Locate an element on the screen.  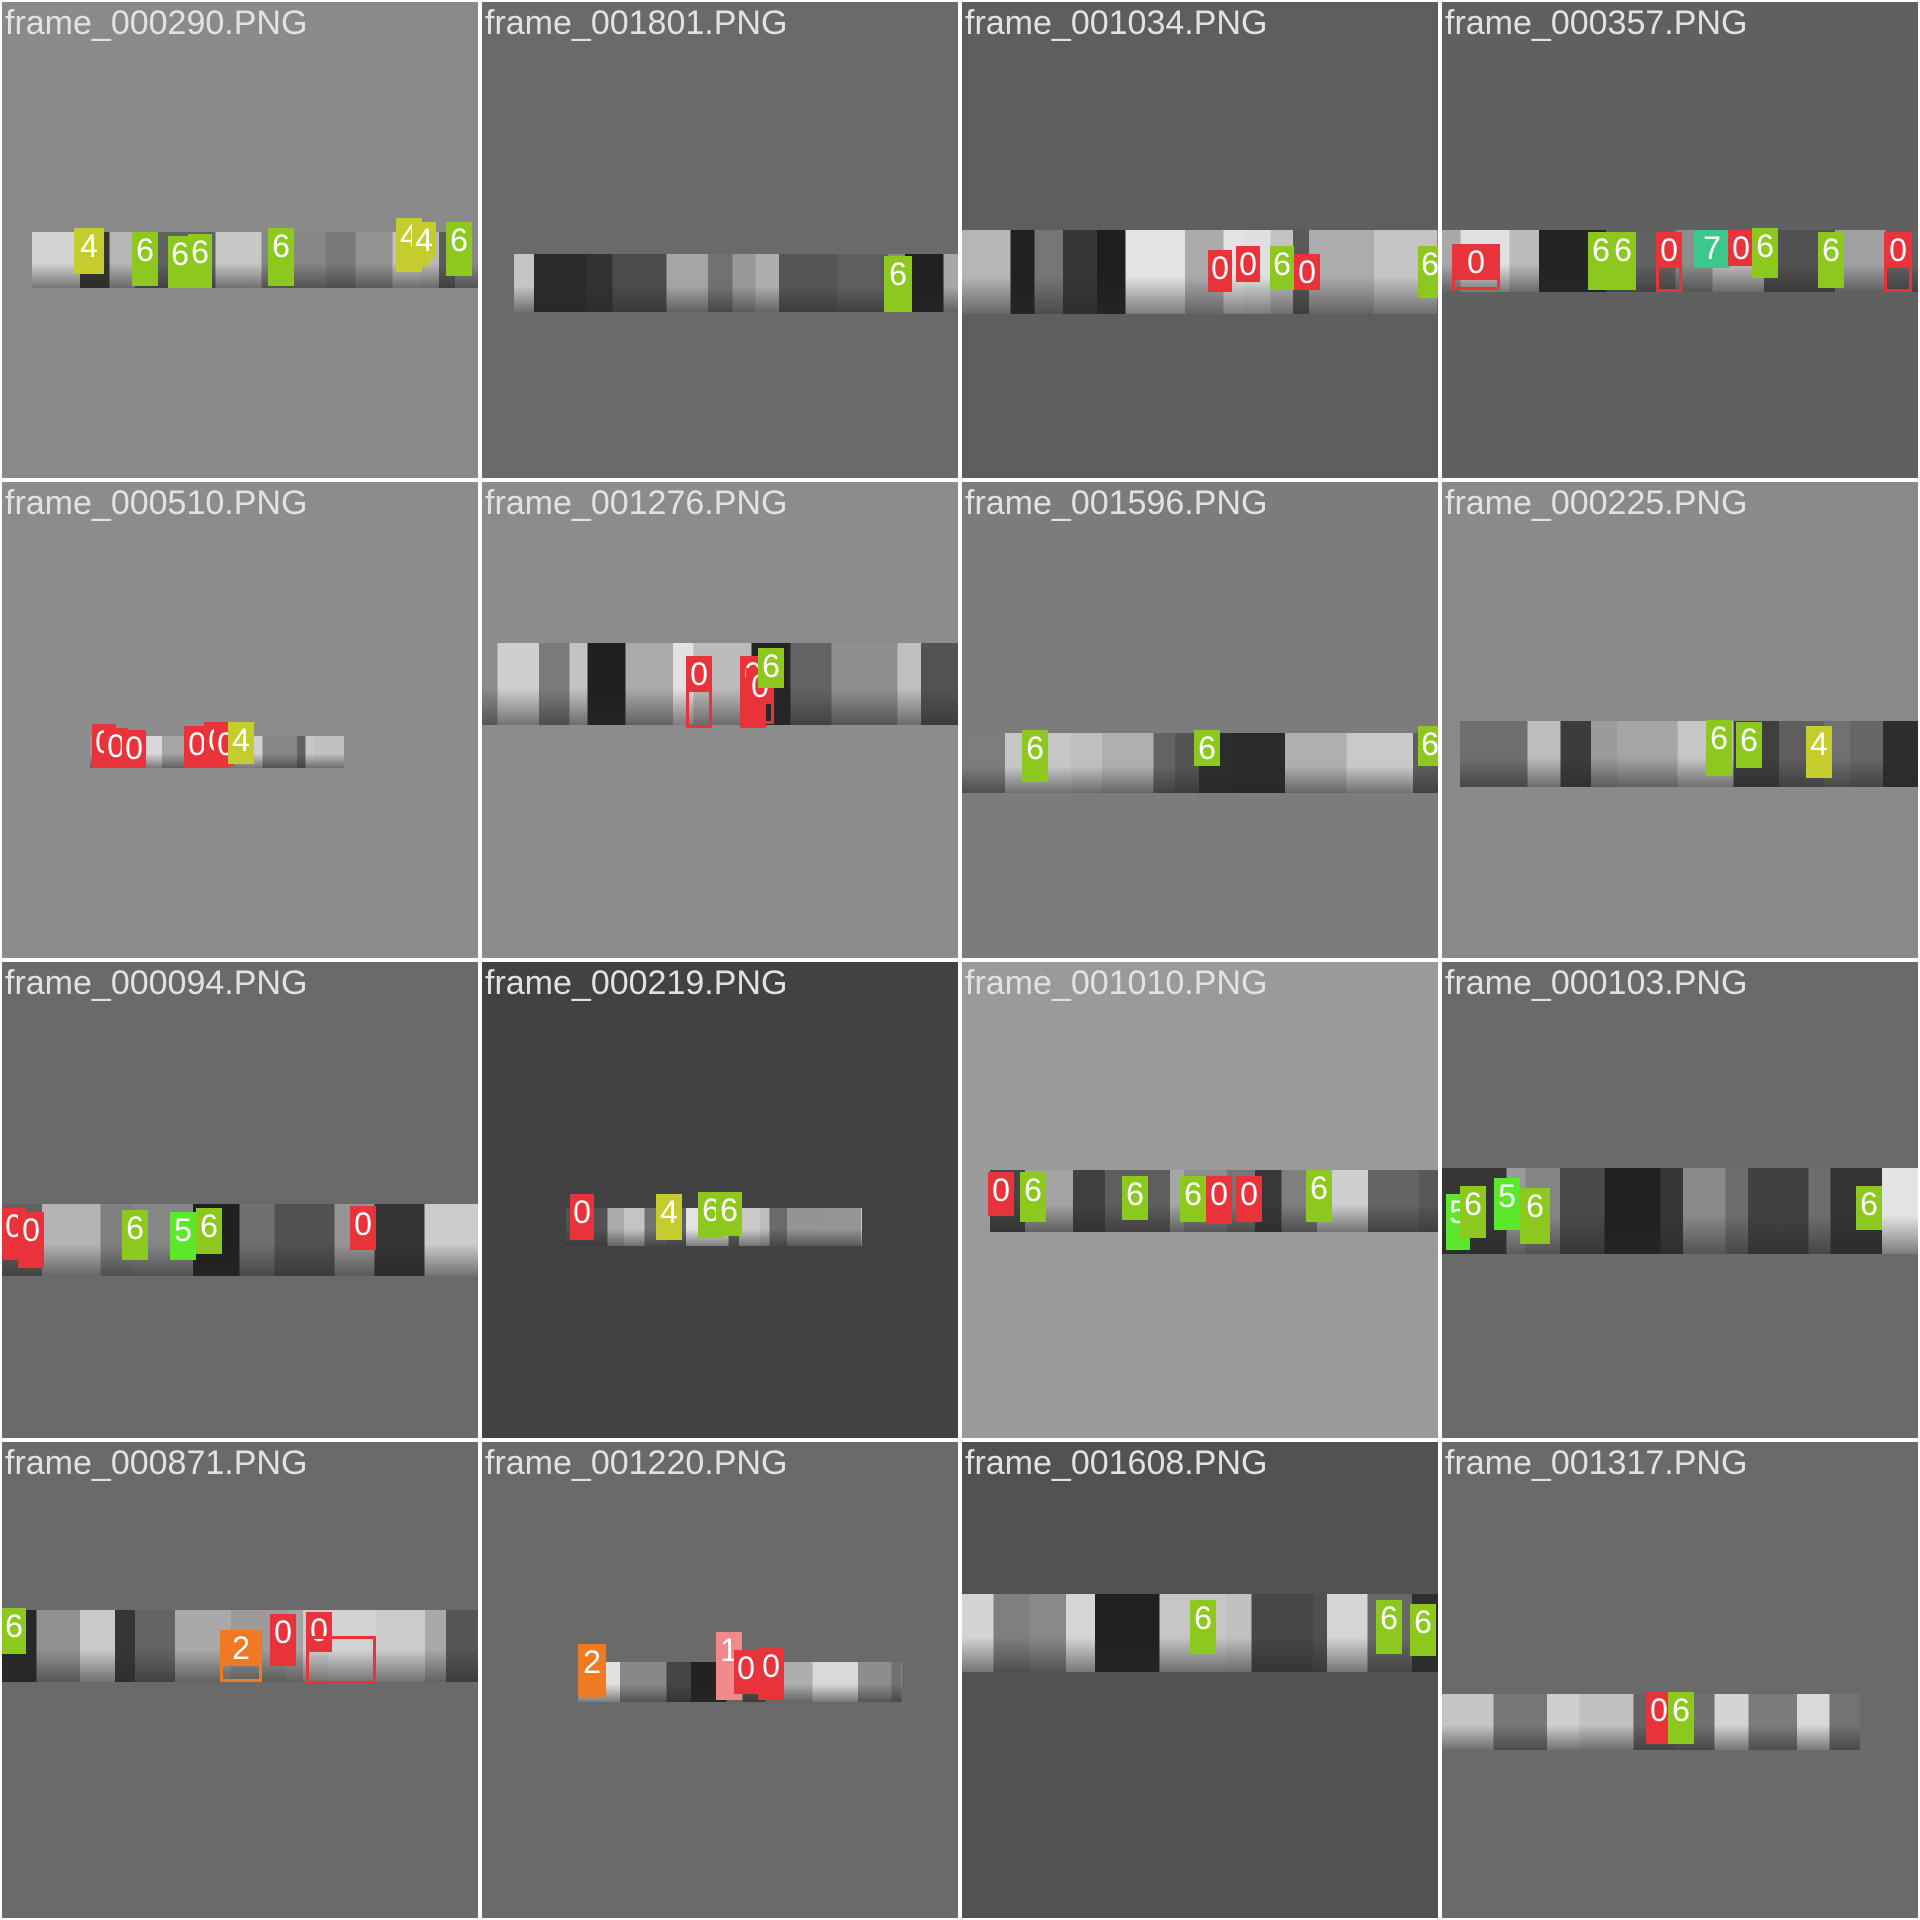
tile-filename: frame_000510.PNG is located at coordinates (156, 503).